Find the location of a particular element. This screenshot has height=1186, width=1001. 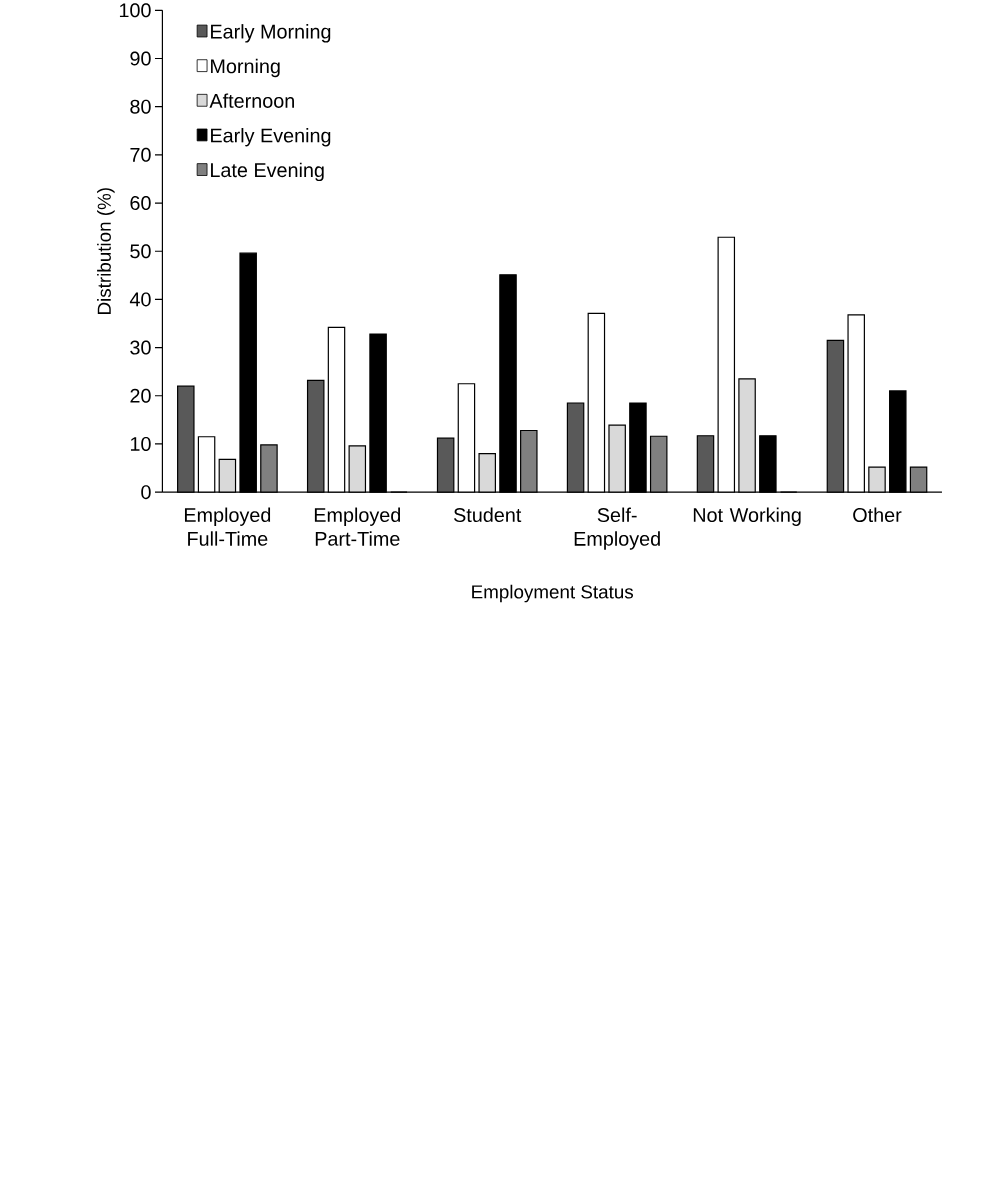

legend-label: Early Evening is located at coordinates (271, 137).